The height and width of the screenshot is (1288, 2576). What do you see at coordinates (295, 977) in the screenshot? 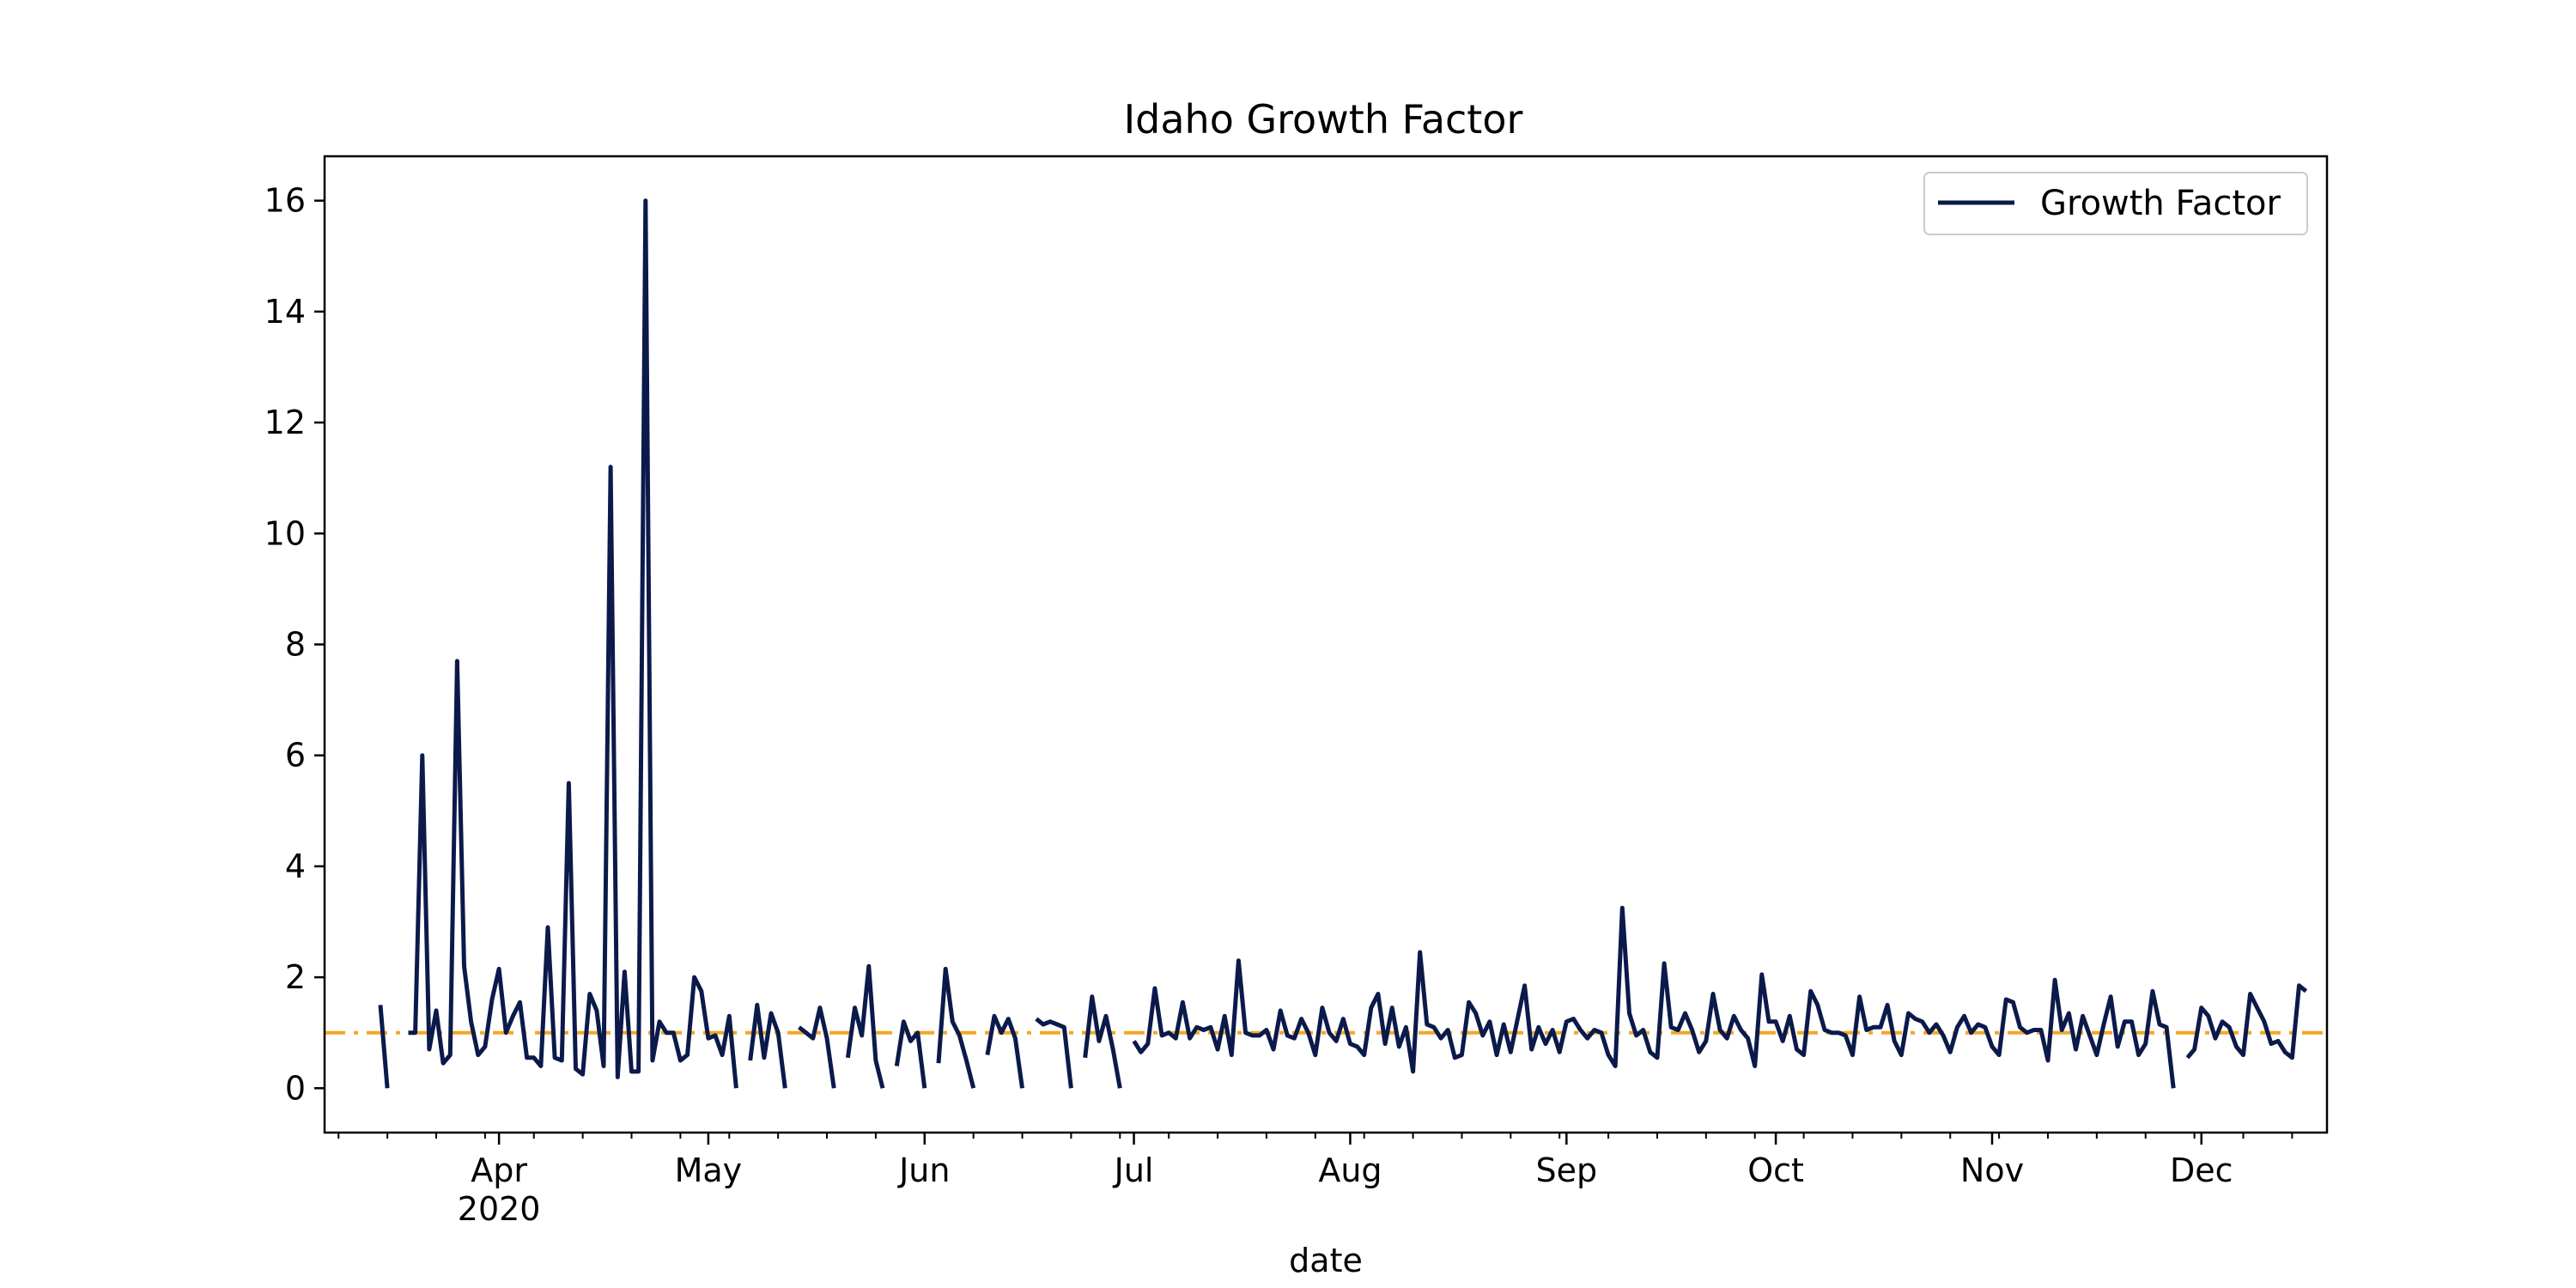
I see `y-tick-label: 2` at bounding box center [295, 977].